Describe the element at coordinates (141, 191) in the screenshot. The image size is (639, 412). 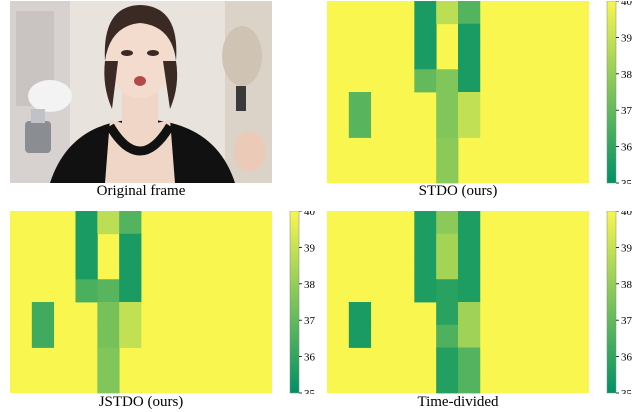
I see `original-frame-caption: Original frame` at that location.